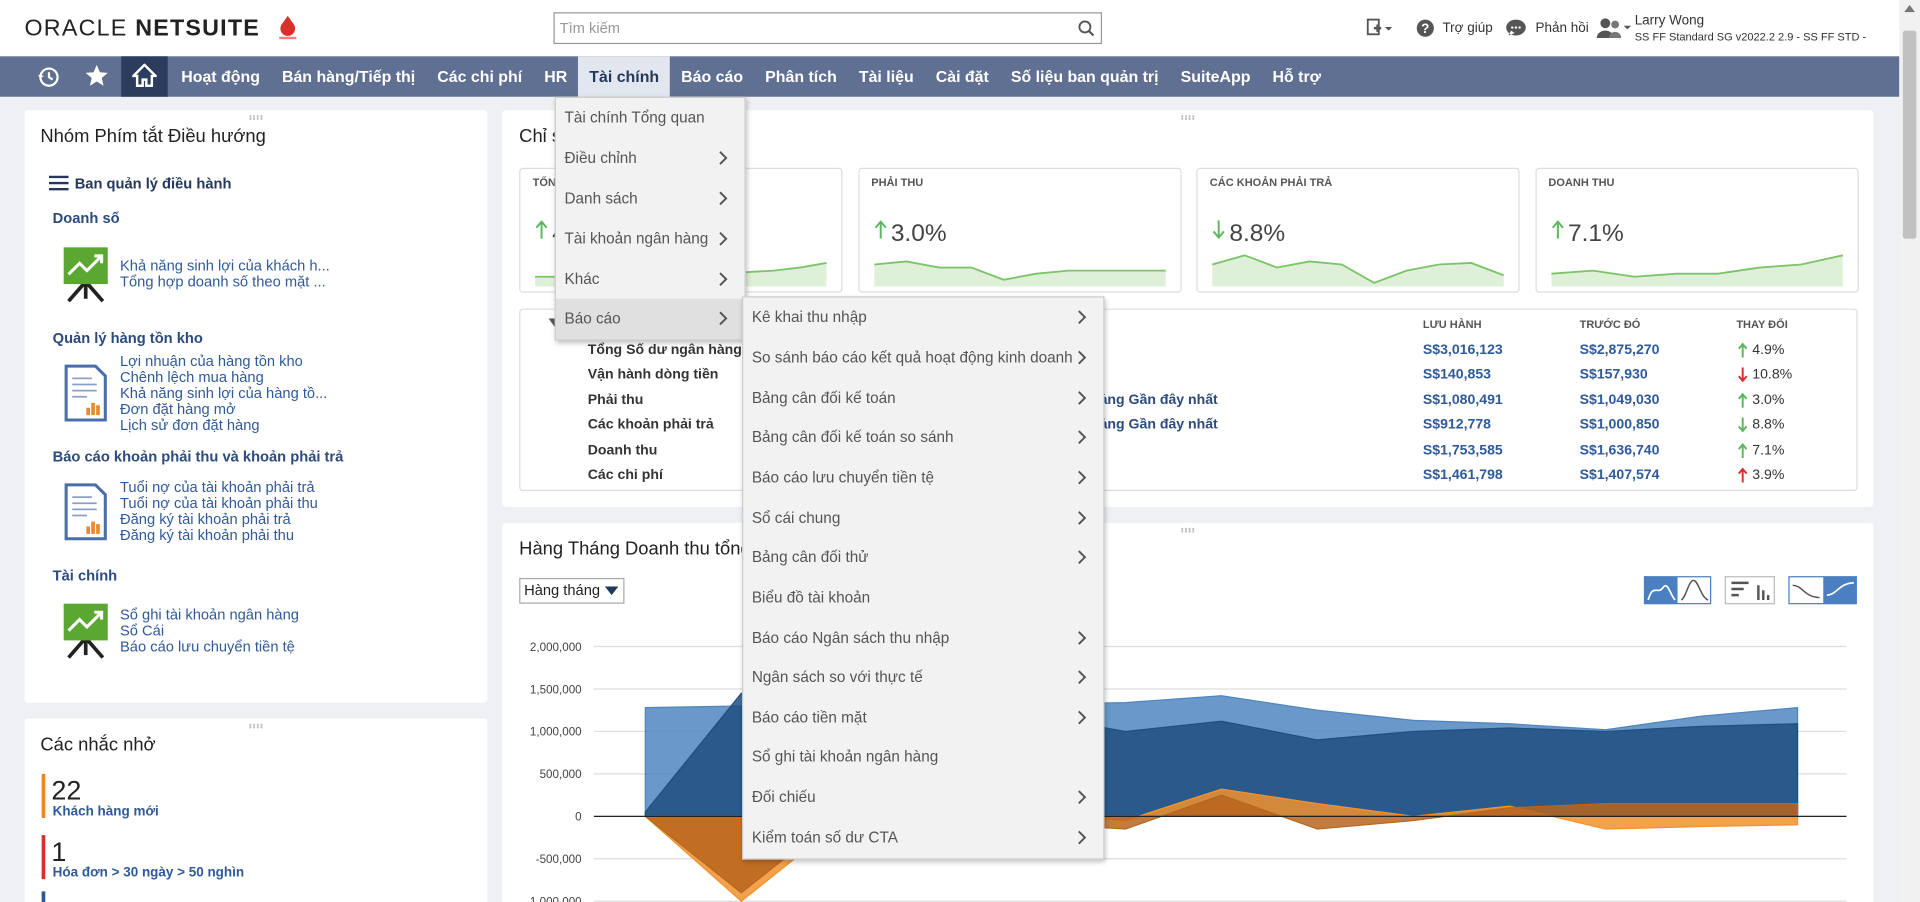  What do you see at coordinates (1909, 451) in the screenshot?
I see `scrollbar` at bounding box center [1909, 451].